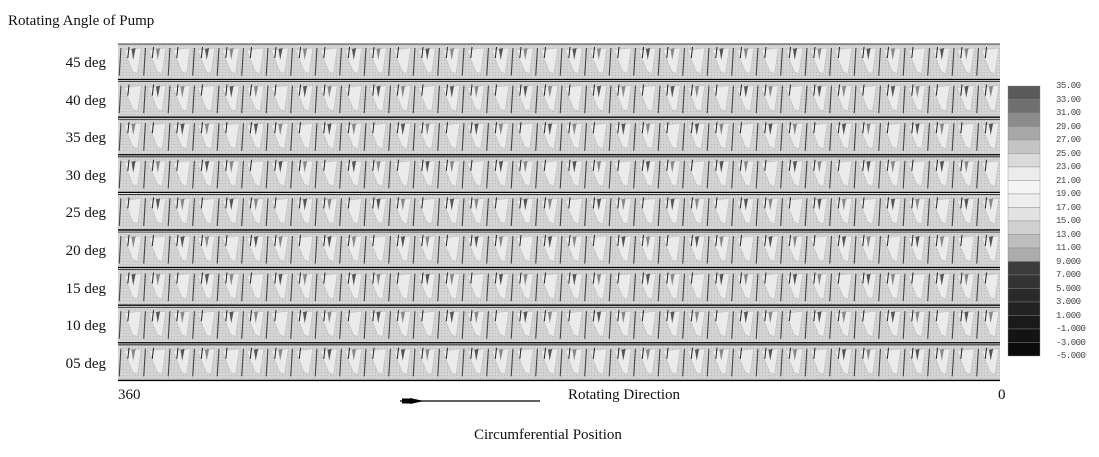 The width and height of the screenshot is (1099, 457). What do you see at coordinates (1068, 100) in the screenshot?
I see `colorbar-tick-label: 33.00` at bounding box center [1068, 100].